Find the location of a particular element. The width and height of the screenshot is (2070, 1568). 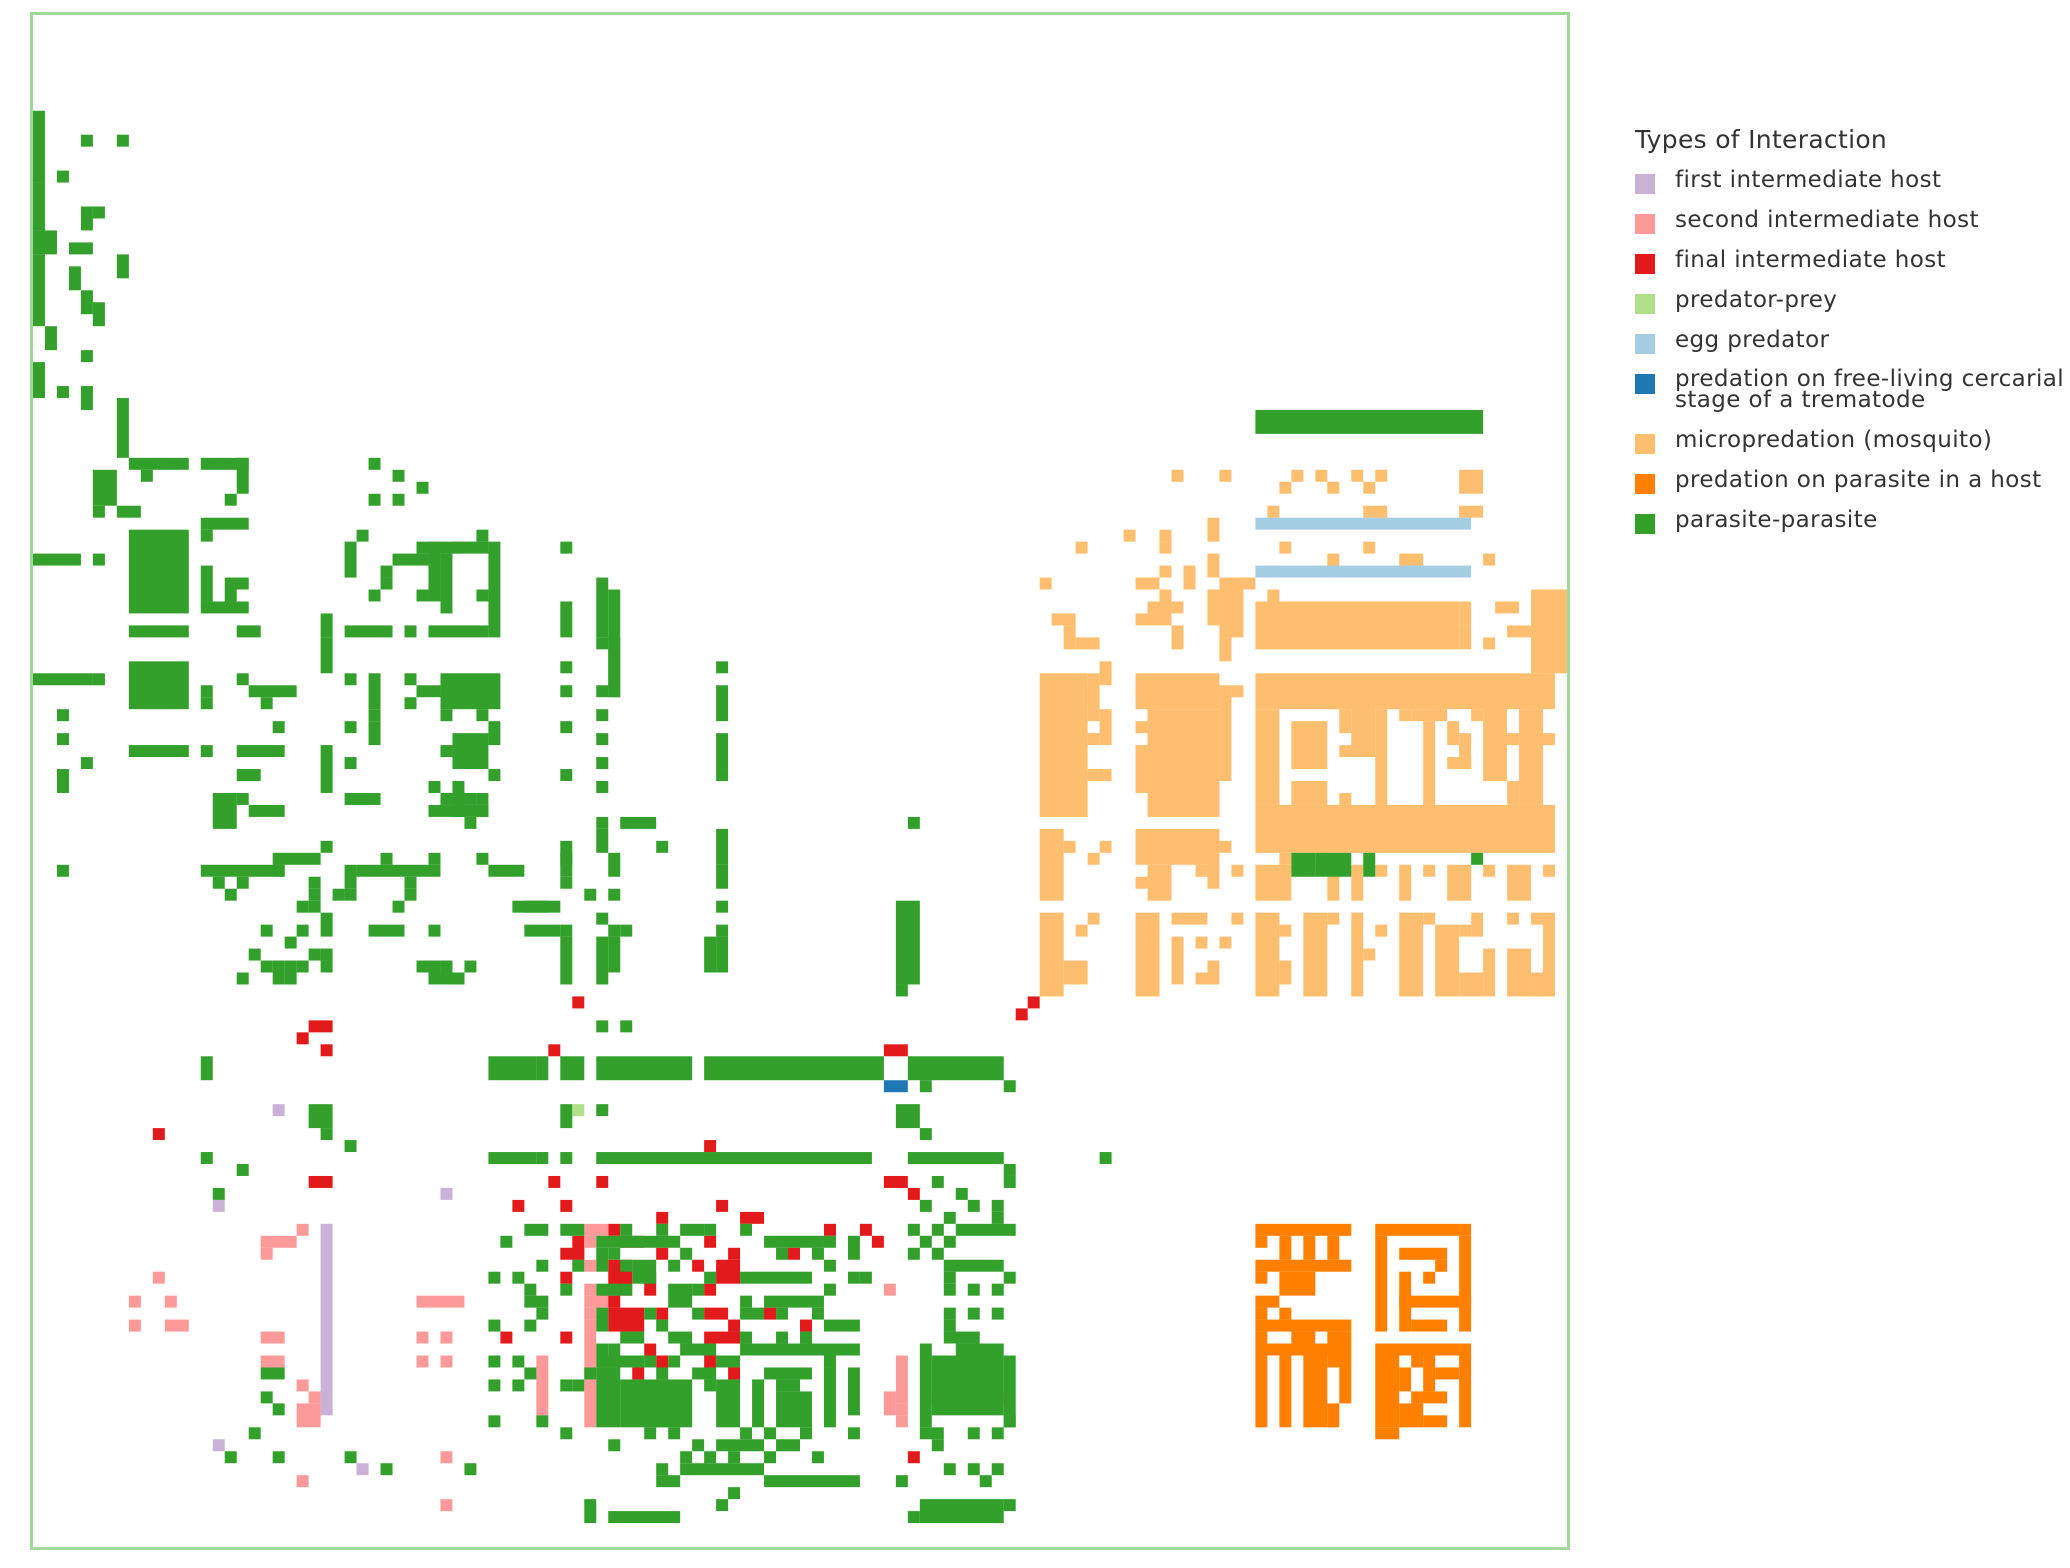

legend-swatch is located at coordinates (1645, 344).